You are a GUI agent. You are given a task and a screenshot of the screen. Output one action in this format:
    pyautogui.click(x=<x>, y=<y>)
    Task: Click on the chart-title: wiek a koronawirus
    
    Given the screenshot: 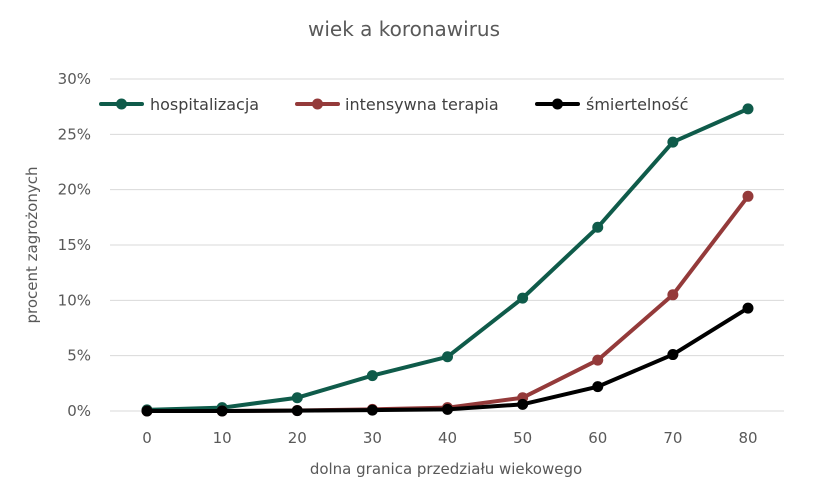 What is the action you would take?
    pyautogui.click(x=404, y=29)
    